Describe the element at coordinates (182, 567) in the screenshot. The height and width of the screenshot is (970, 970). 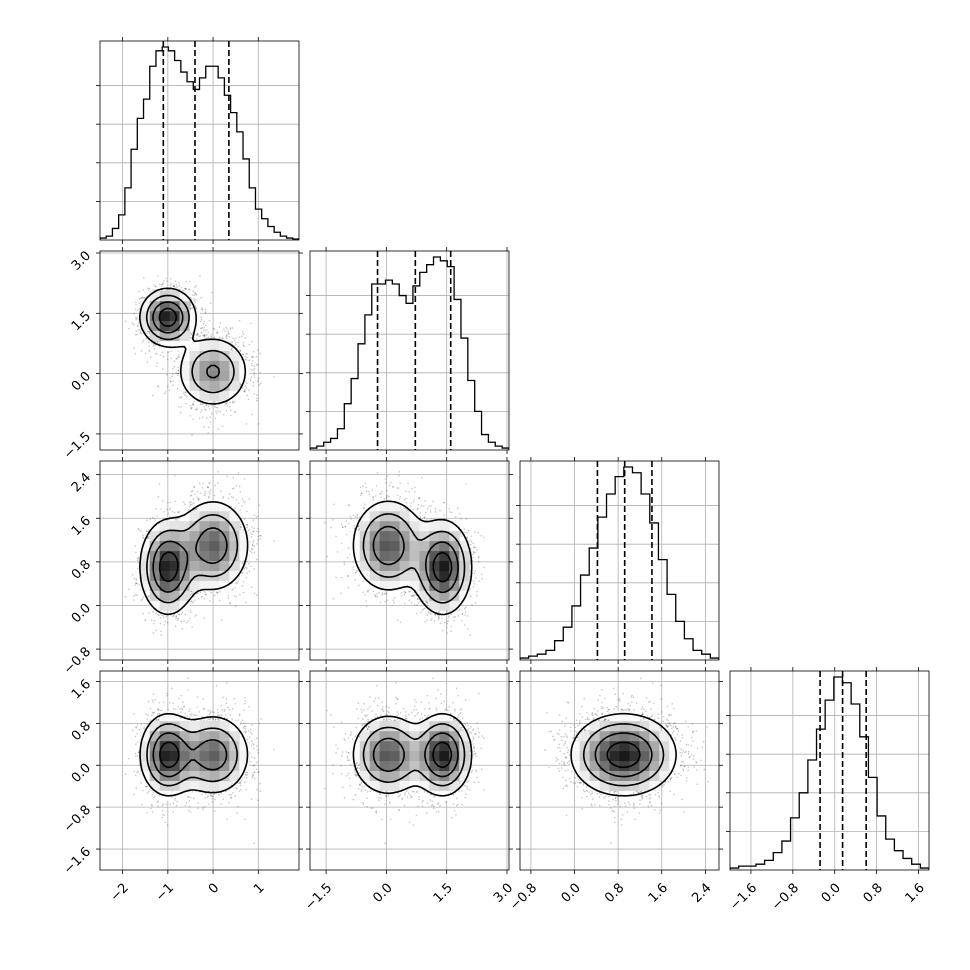
I see `scatter-panel: −0.80.00.81.62.4` at that location.